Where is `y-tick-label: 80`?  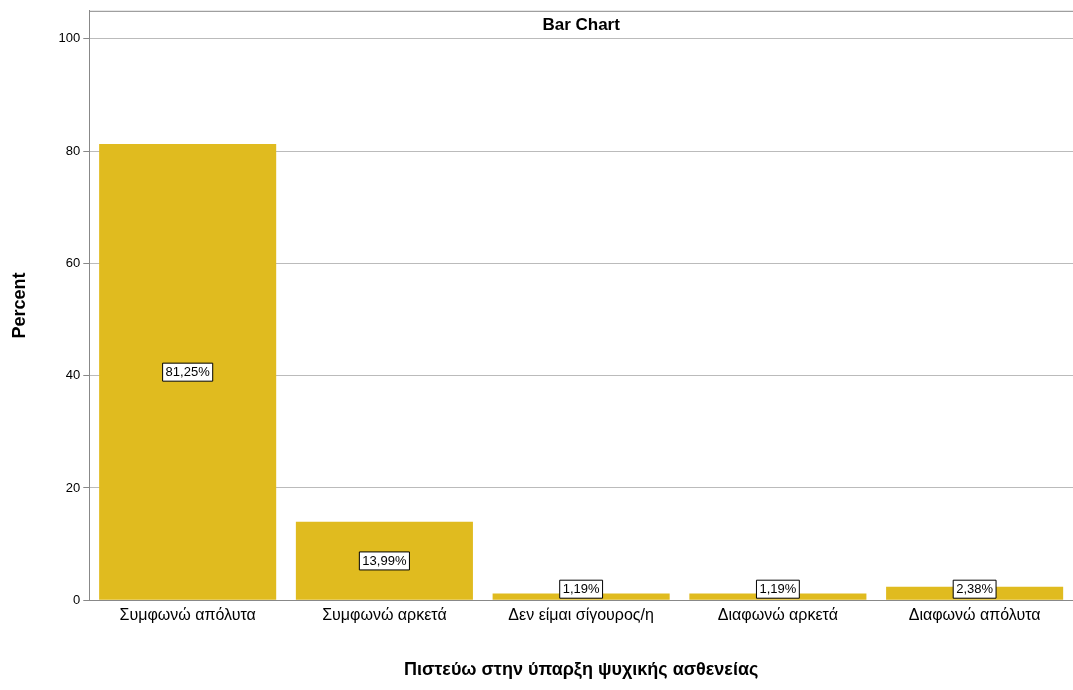 y-tick-label: 80 is located at coordinates (73, 150).